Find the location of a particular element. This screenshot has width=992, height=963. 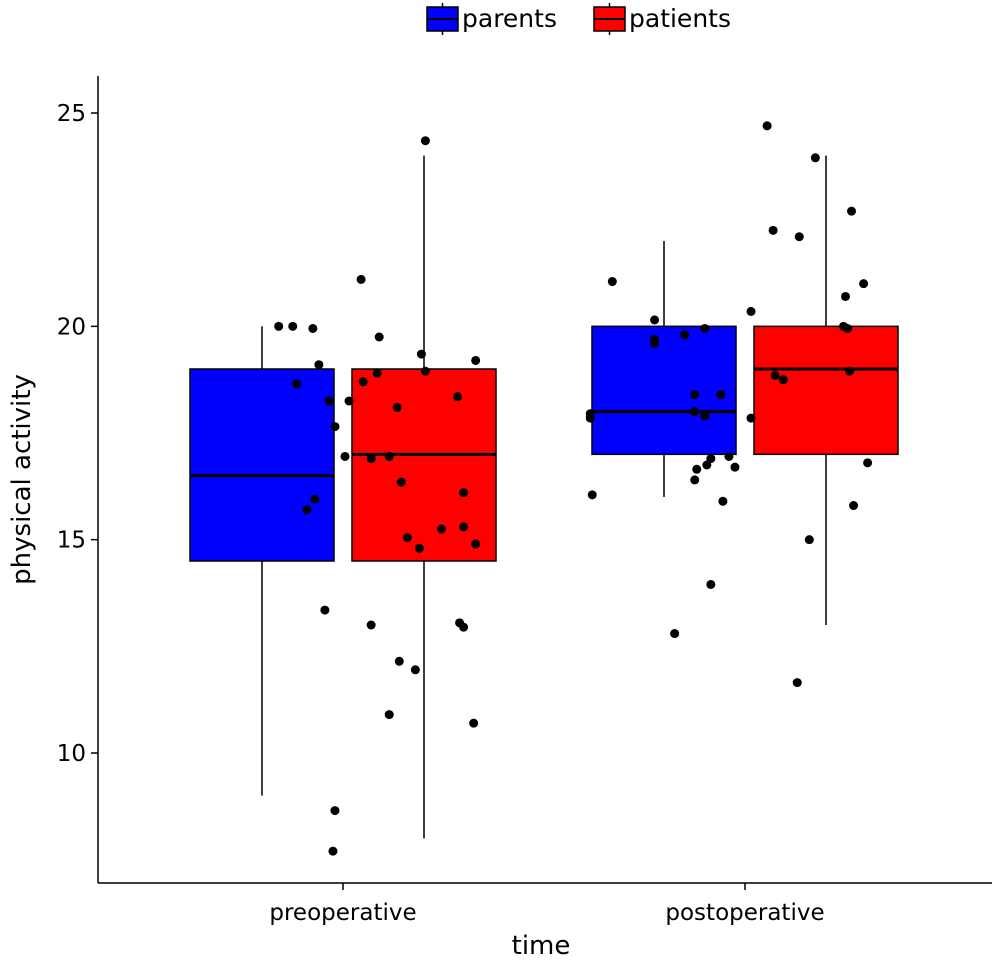

y-axis-title: physical activity is located at coordinates (22, 479).